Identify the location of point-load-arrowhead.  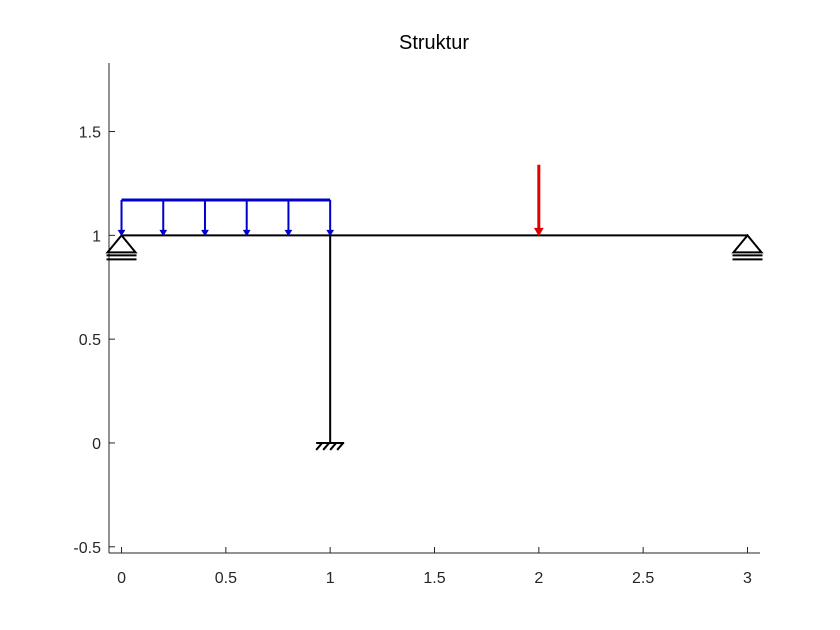
(538, 232).